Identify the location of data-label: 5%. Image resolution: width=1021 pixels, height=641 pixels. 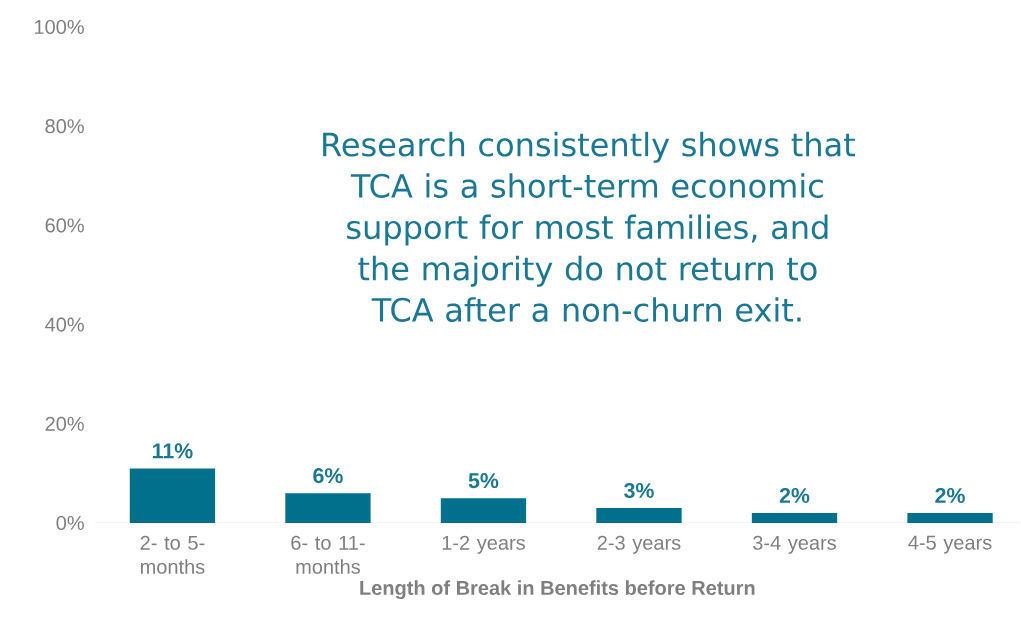
(483, 481).